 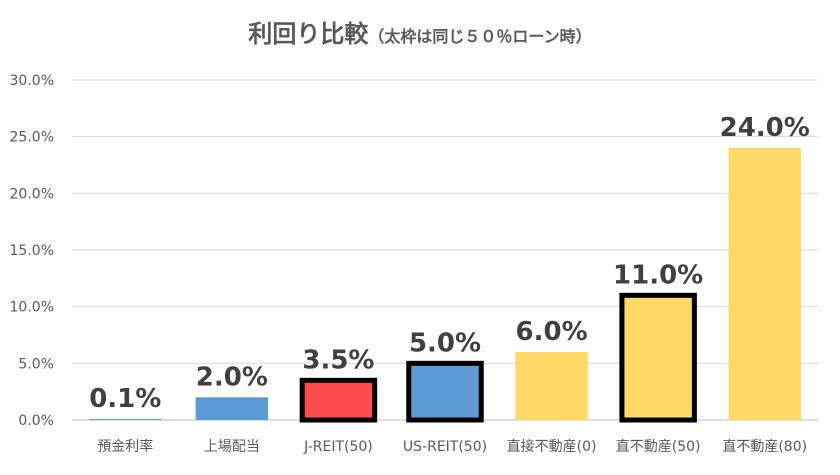 What do you see at coordinates (232, 447) in the screenshot?
I see `x-tick-label: 上場配当` at bounding box center [232, 447].